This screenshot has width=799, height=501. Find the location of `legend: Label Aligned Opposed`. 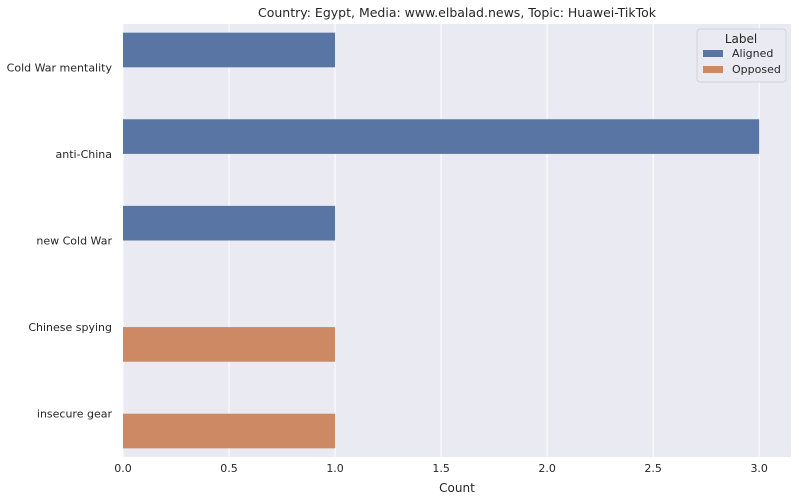

legend: Label Aligned Opposed is located at coordinates (741, 55).